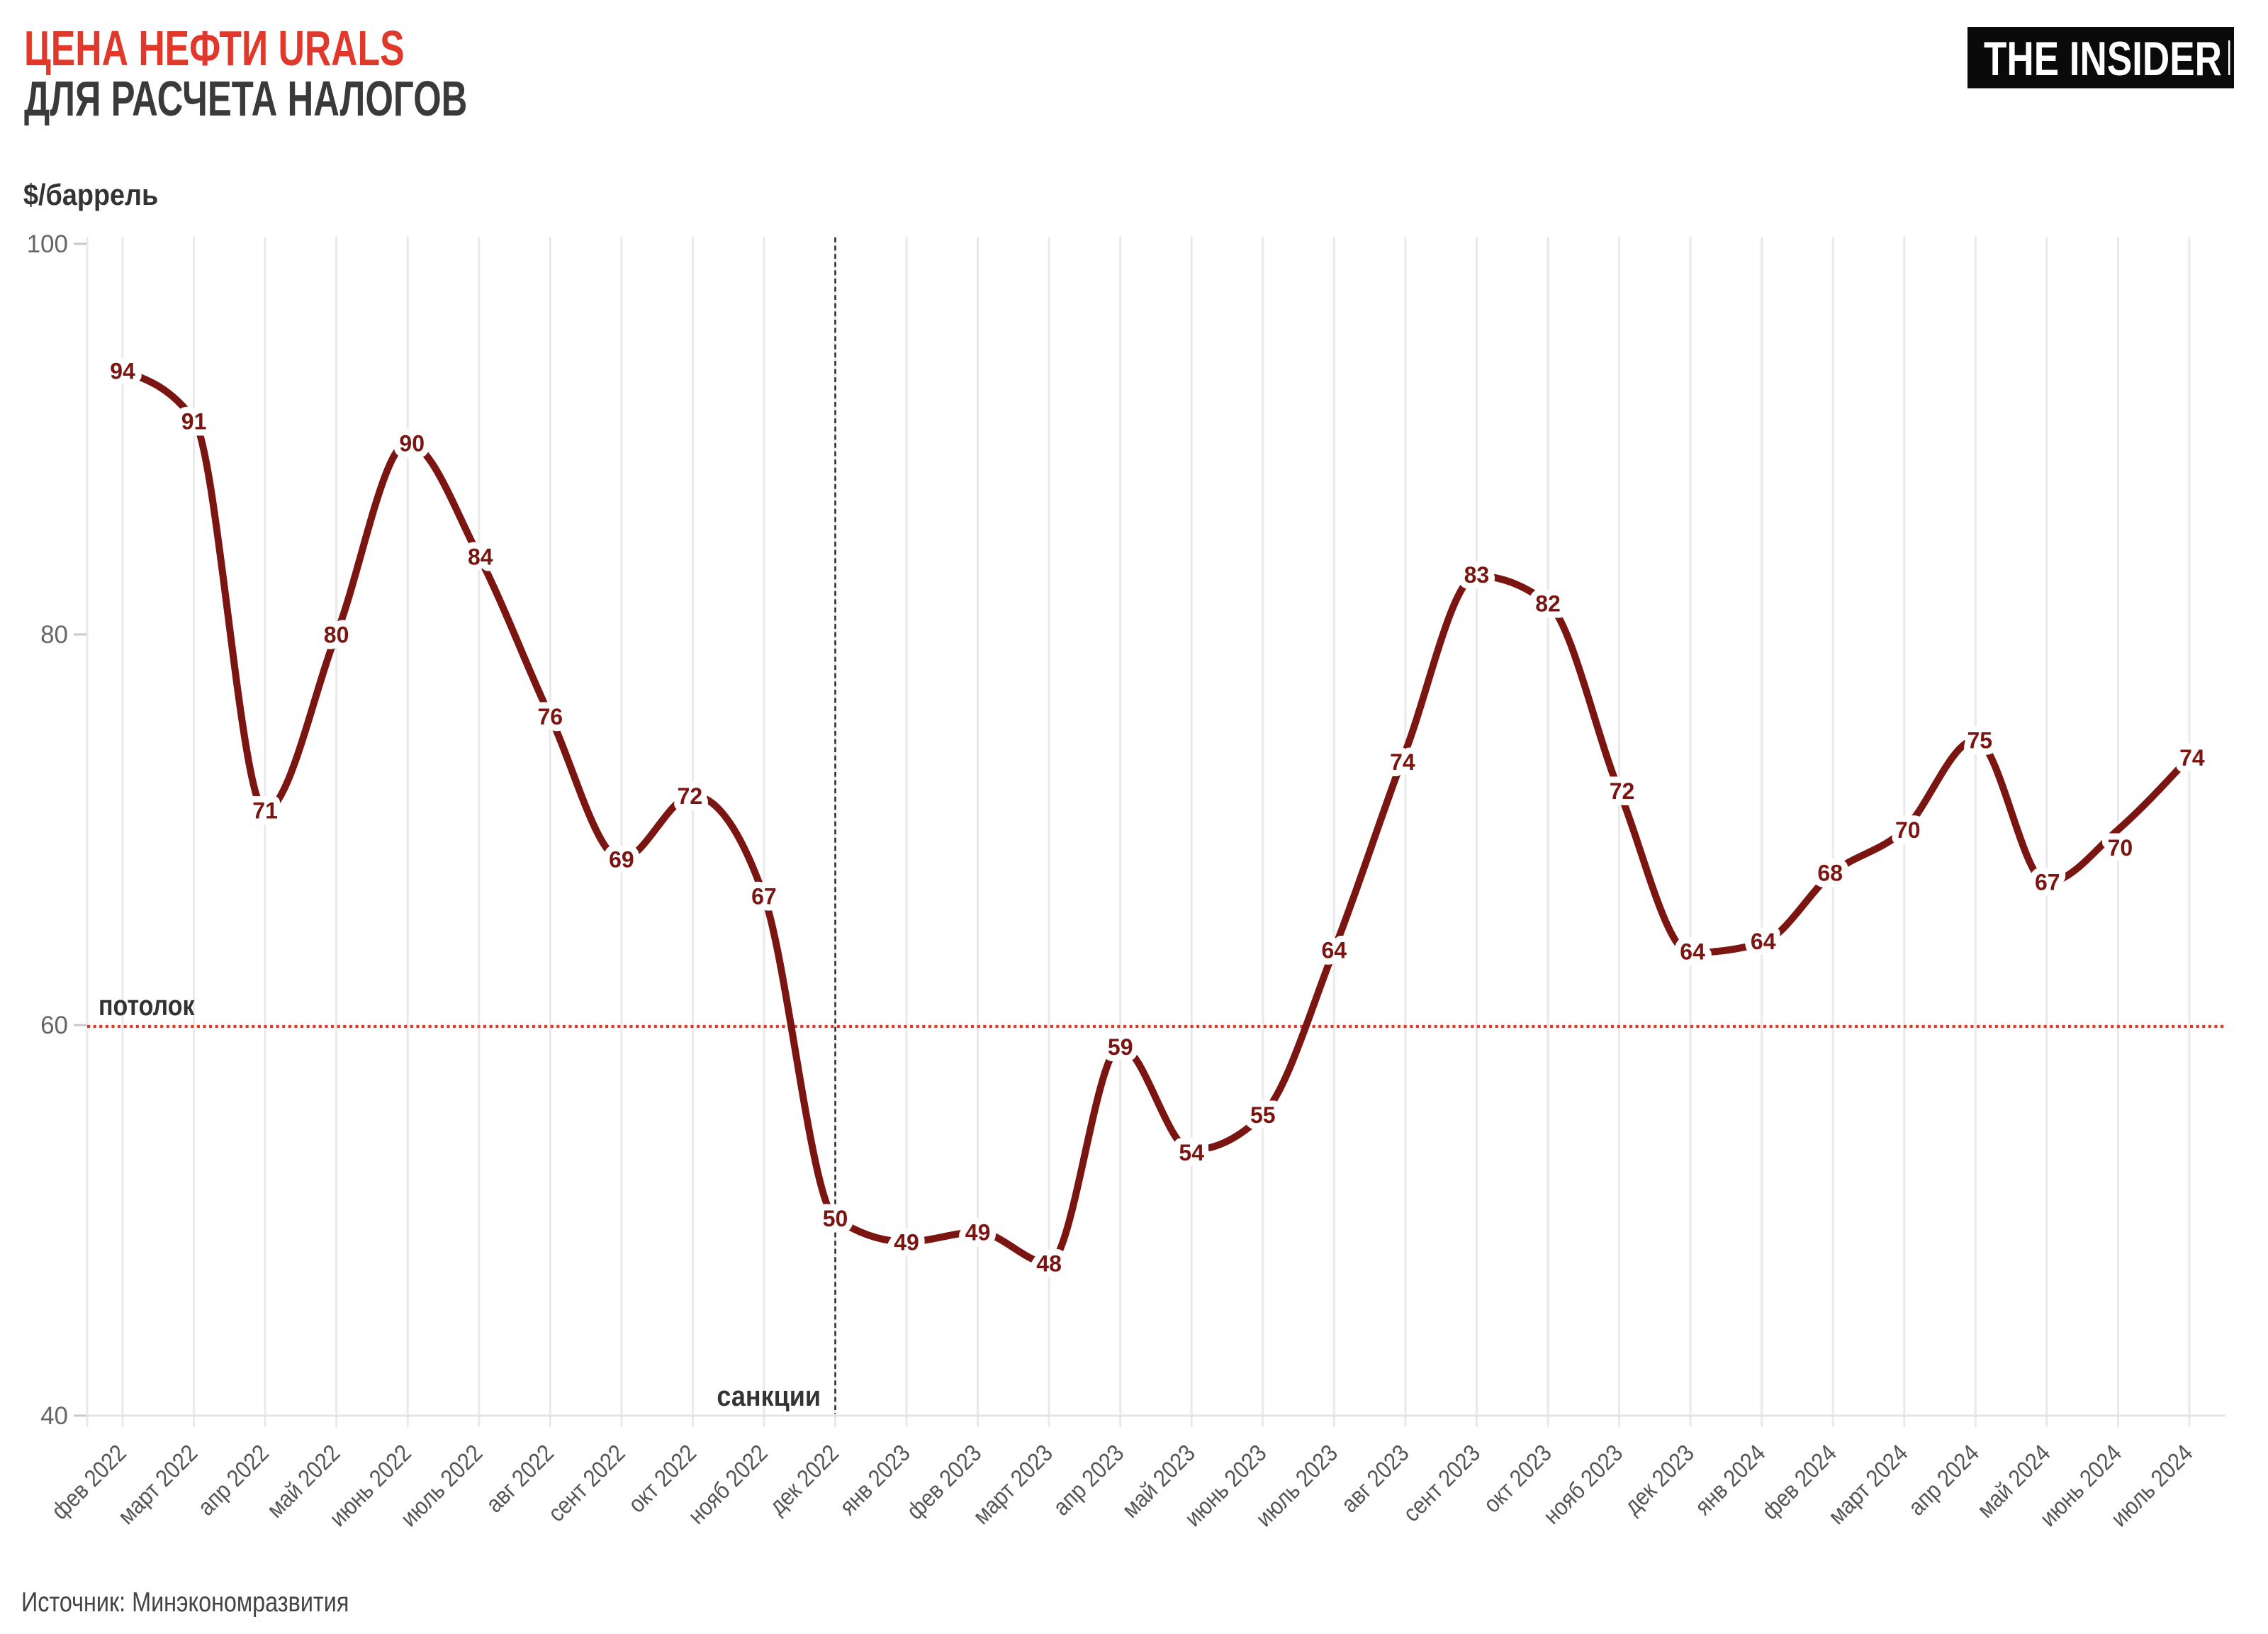  Describe the element at coordinates (769, 1396) in the screenshot. I see `svg-text: санкции` at that location.